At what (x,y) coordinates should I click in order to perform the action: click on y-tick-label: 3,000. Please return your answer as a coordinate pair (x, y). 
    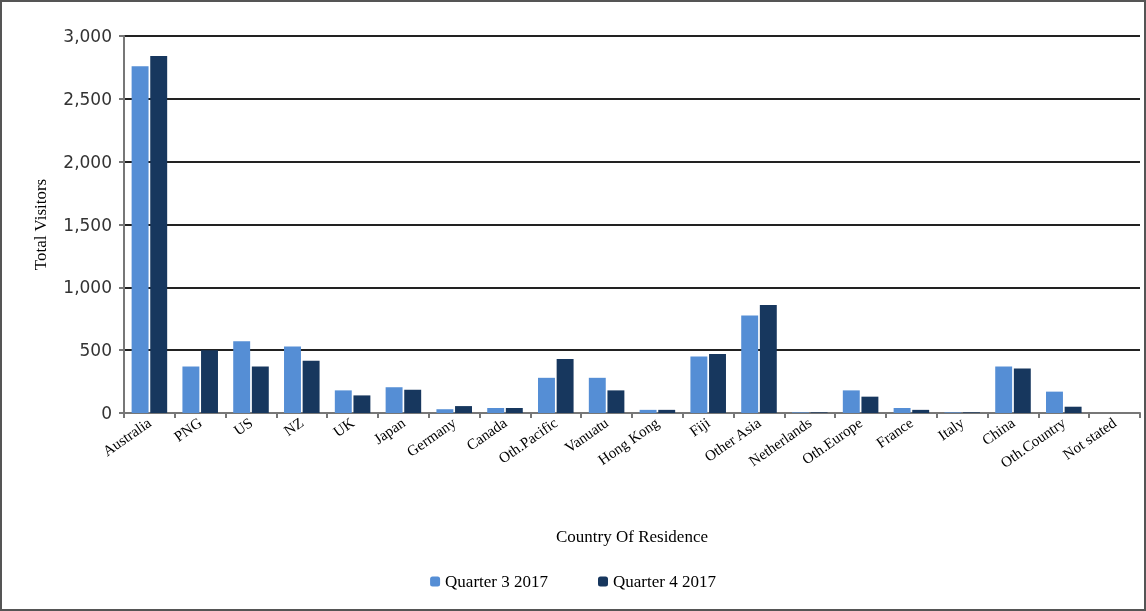
    Looking at the image, I should click on (87, 36).